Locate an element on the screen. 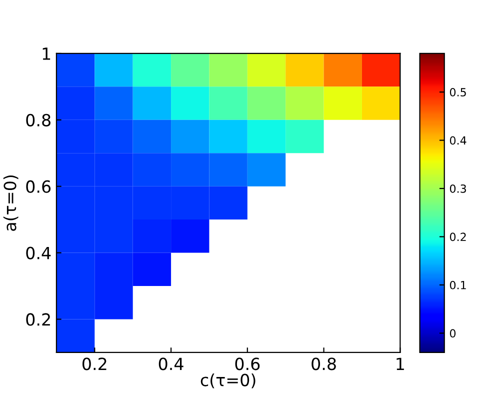 This screenshot has height=396, width=491. x-tick-label: 0.8 is located at coordinates (324, 364).